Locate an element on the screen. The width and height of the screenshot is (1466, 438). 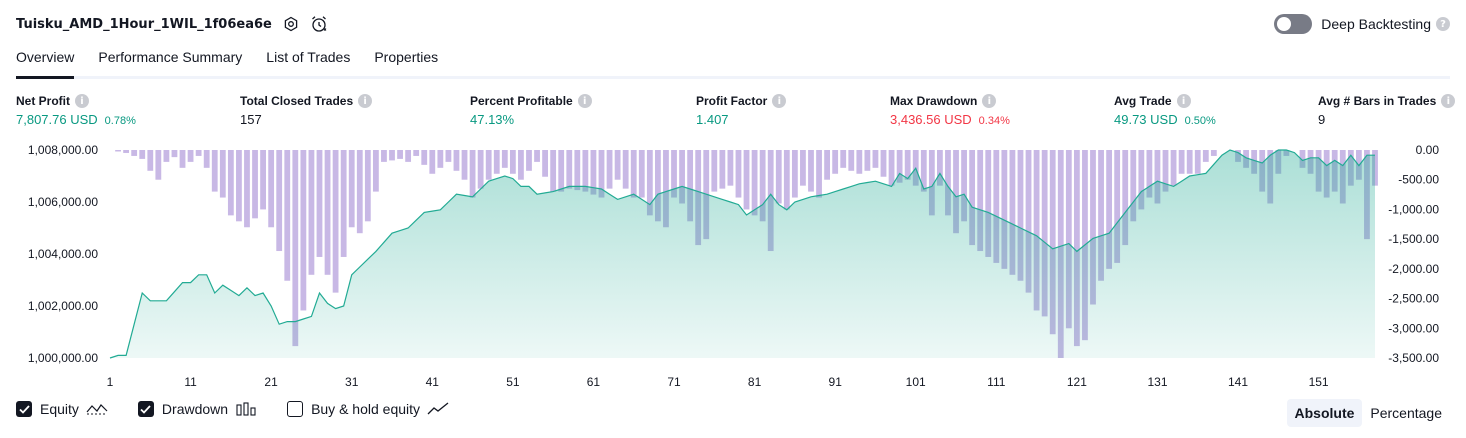
metric-label: Percent Profitable is located at coordinates (521, 101).